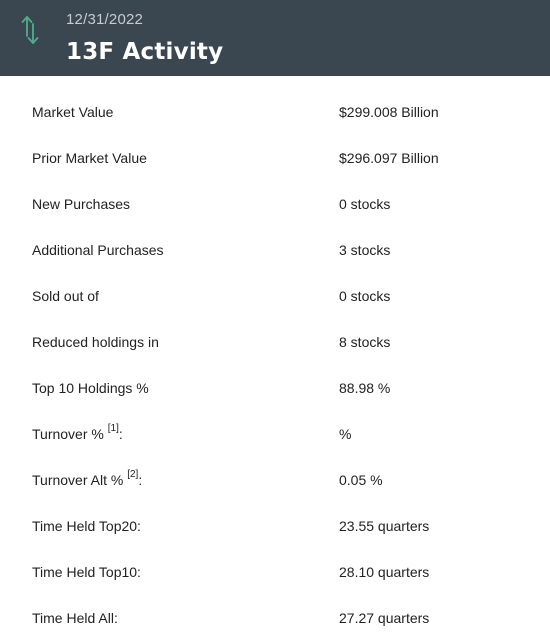 Image resolution: width=550 pixels, height=634 pixels. Describe the element at coordinates (275, 343) in the screenshot. I see `row-reduced-holdings: Reduced holdings in 8 stocks` at that location.